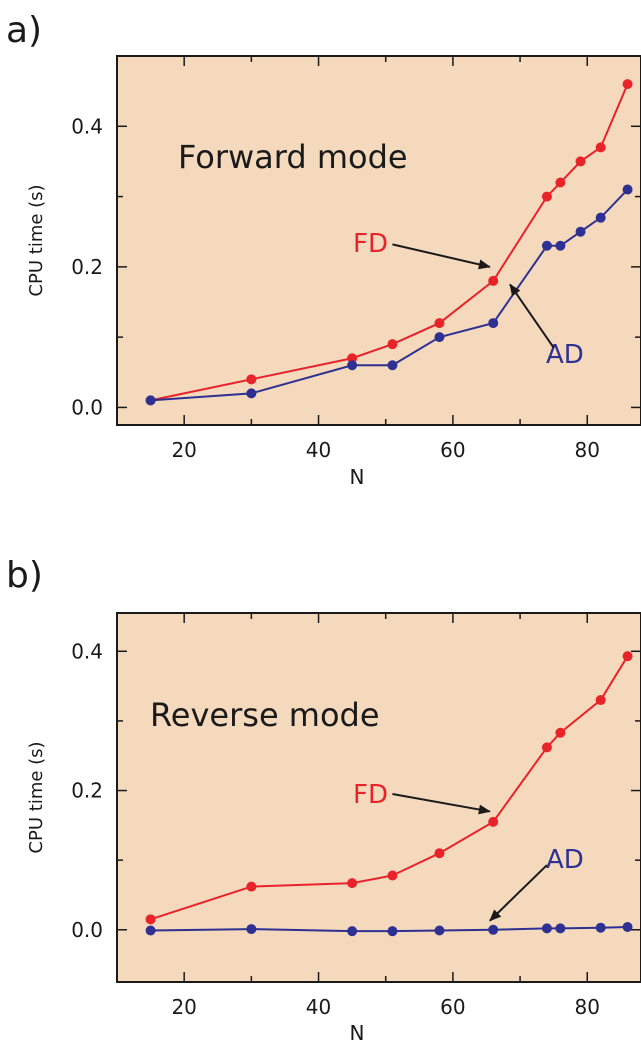  I want to click on mode-annotation: Forward mode, so click(293, 157).